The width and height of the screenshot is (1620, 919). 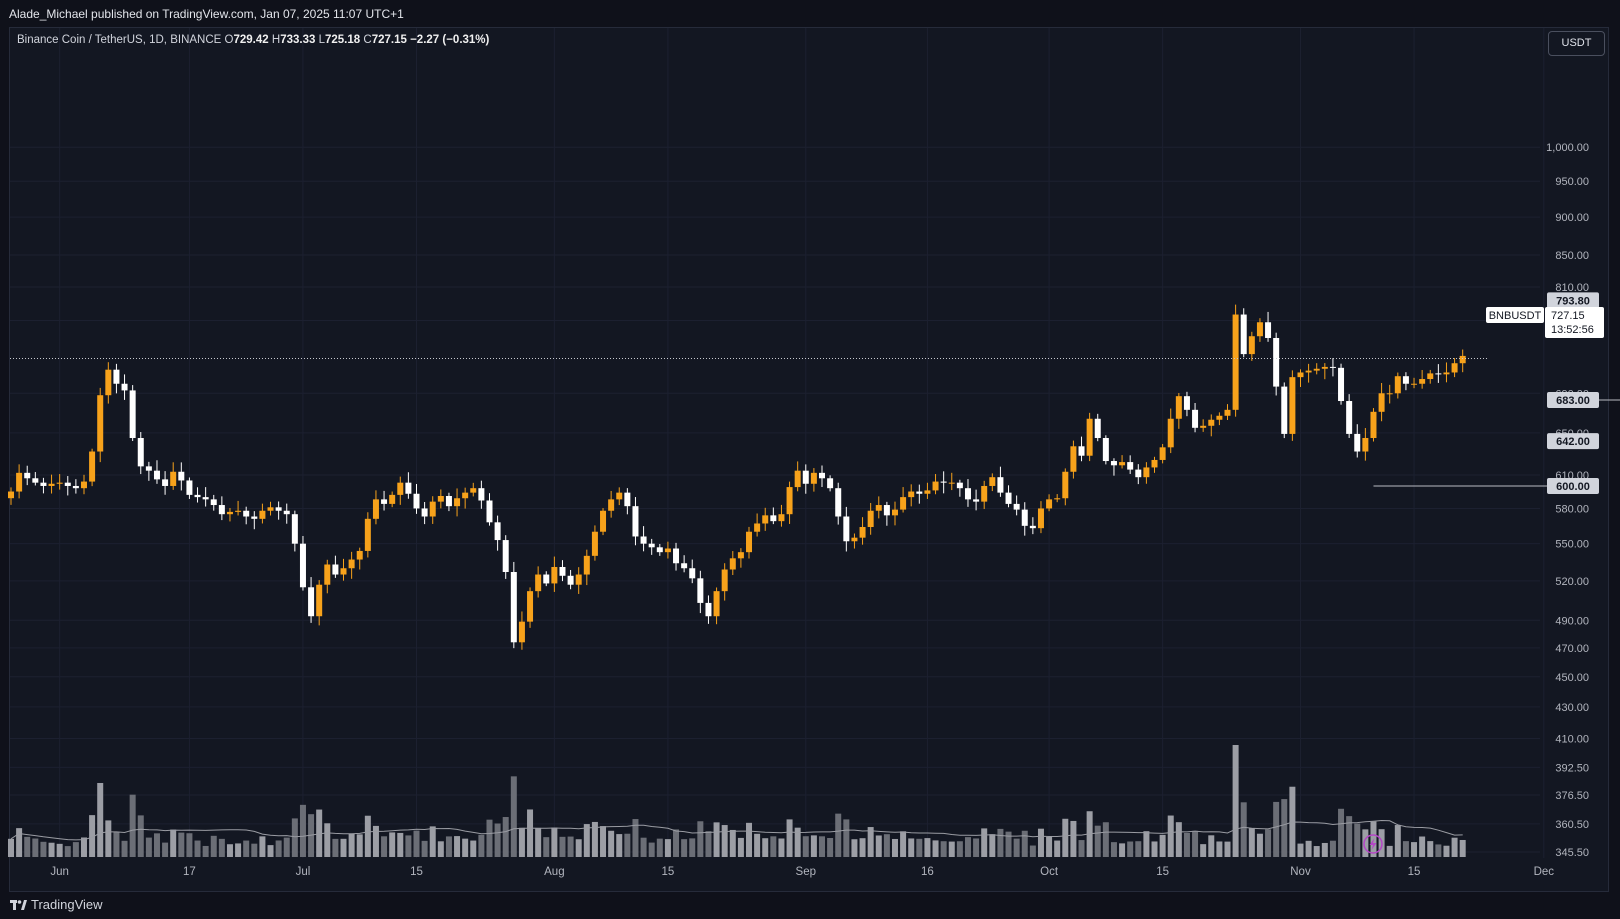 I want to click on x-tick-label: 15, so click(x=1162, y=872).